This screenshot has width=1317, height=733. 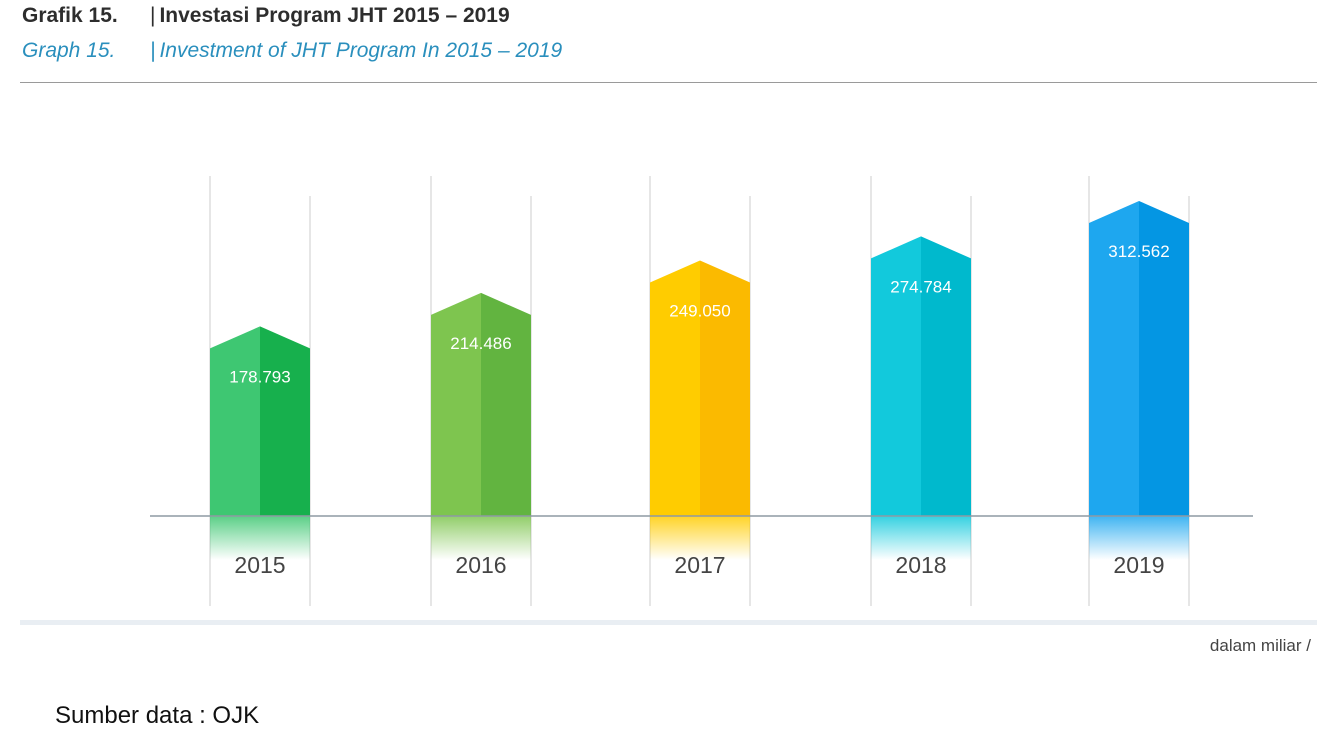 What do you see at coordinates (334, 15) in the screenshot?
I see `chart-title: Investasi Program JHT 2015 – 2019` at bounding box center [334, 15].